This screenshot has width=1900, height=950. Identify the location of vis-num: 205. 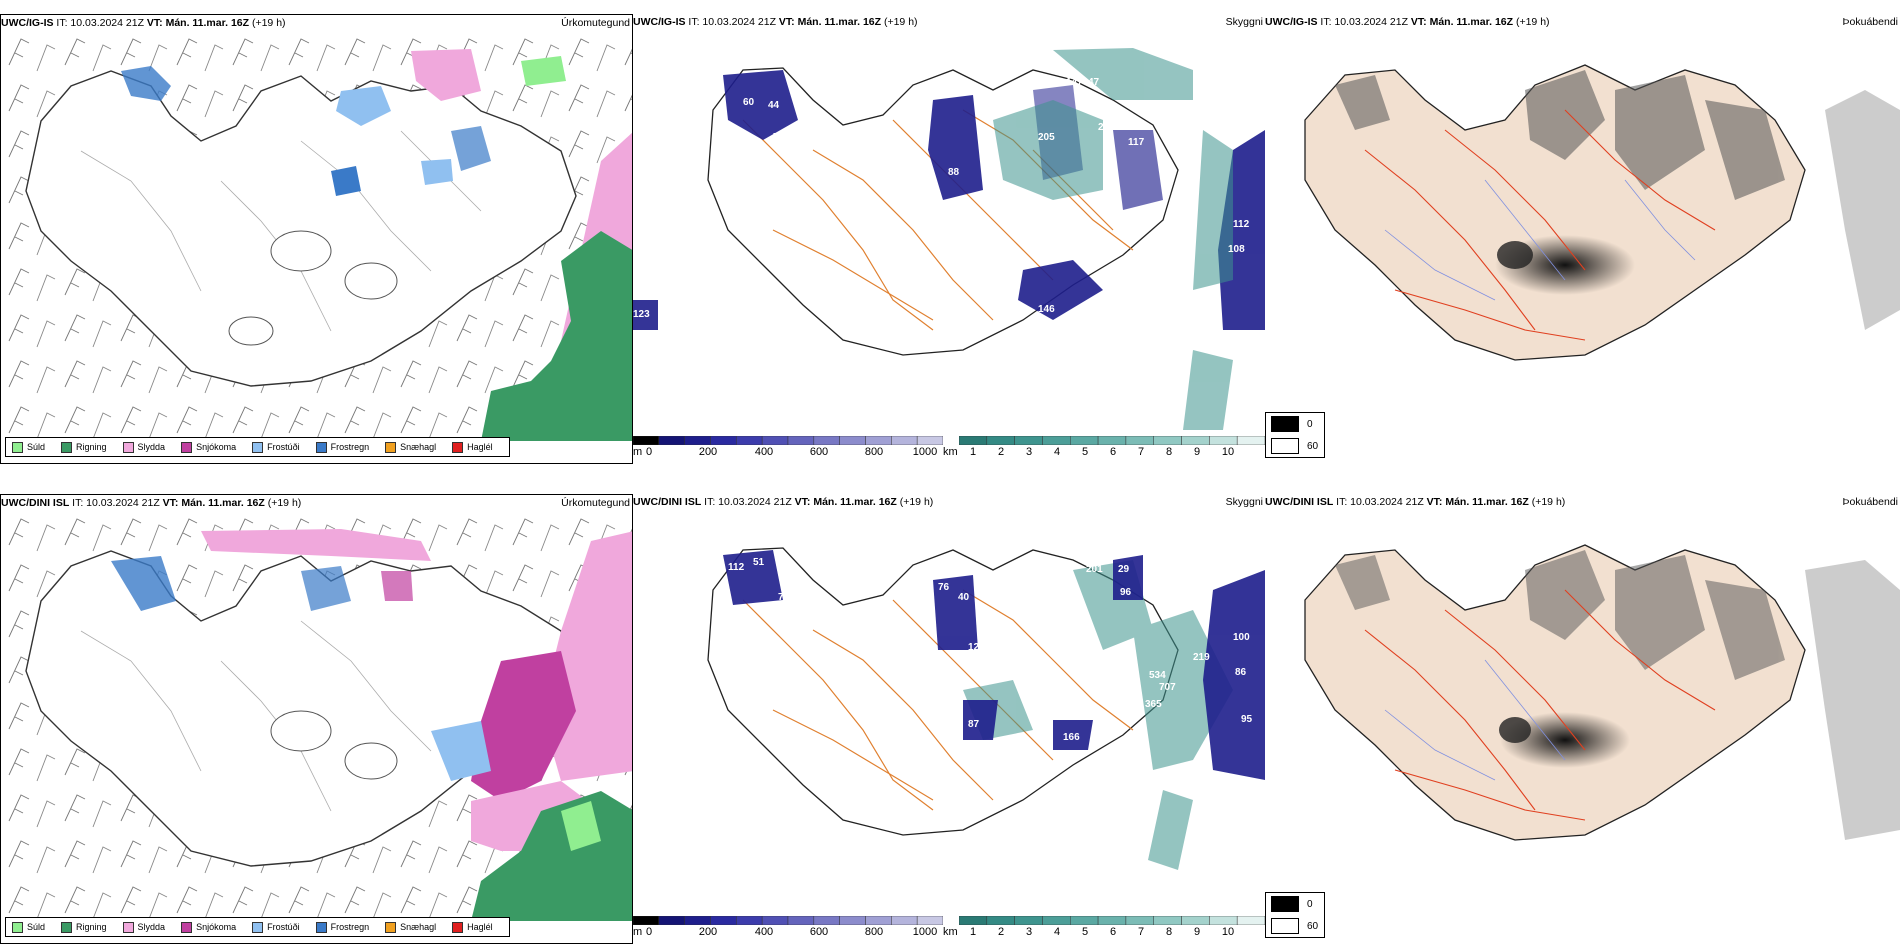
(1046, 137).